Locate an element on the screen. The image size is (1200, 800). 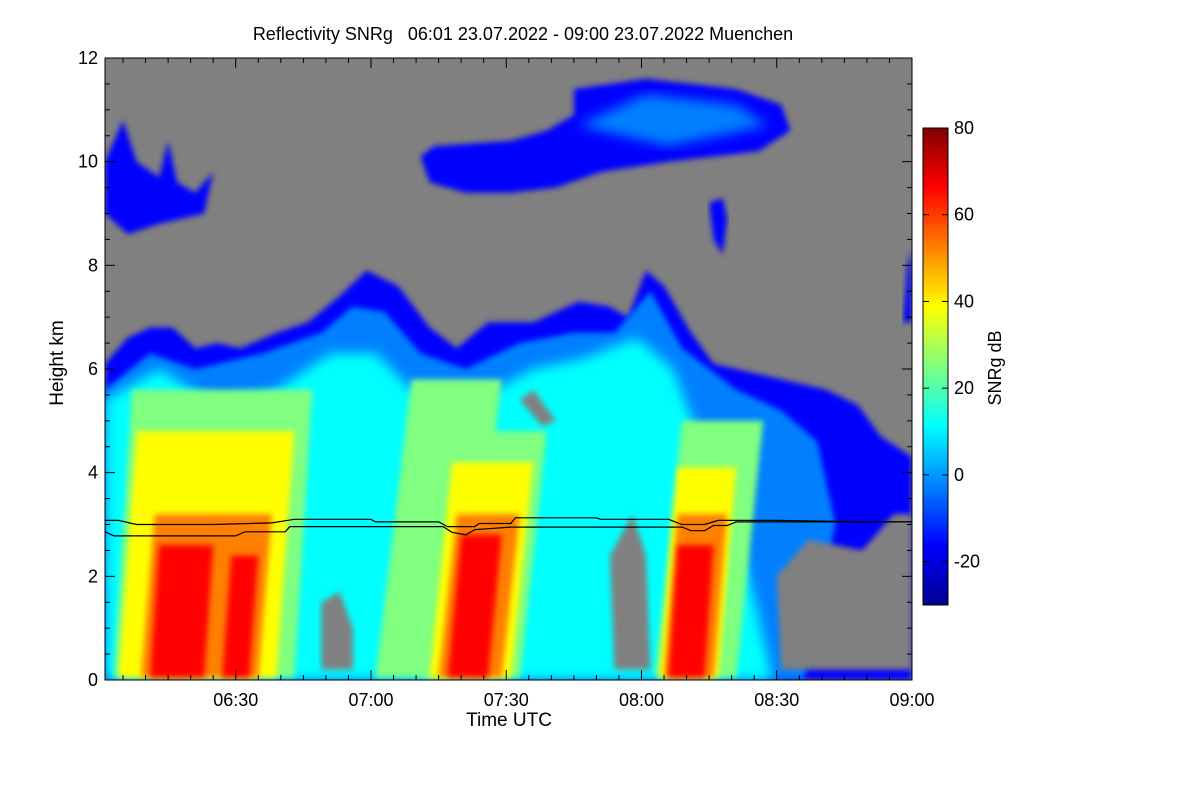
overlay-lines is located at coordinates (508, 527).